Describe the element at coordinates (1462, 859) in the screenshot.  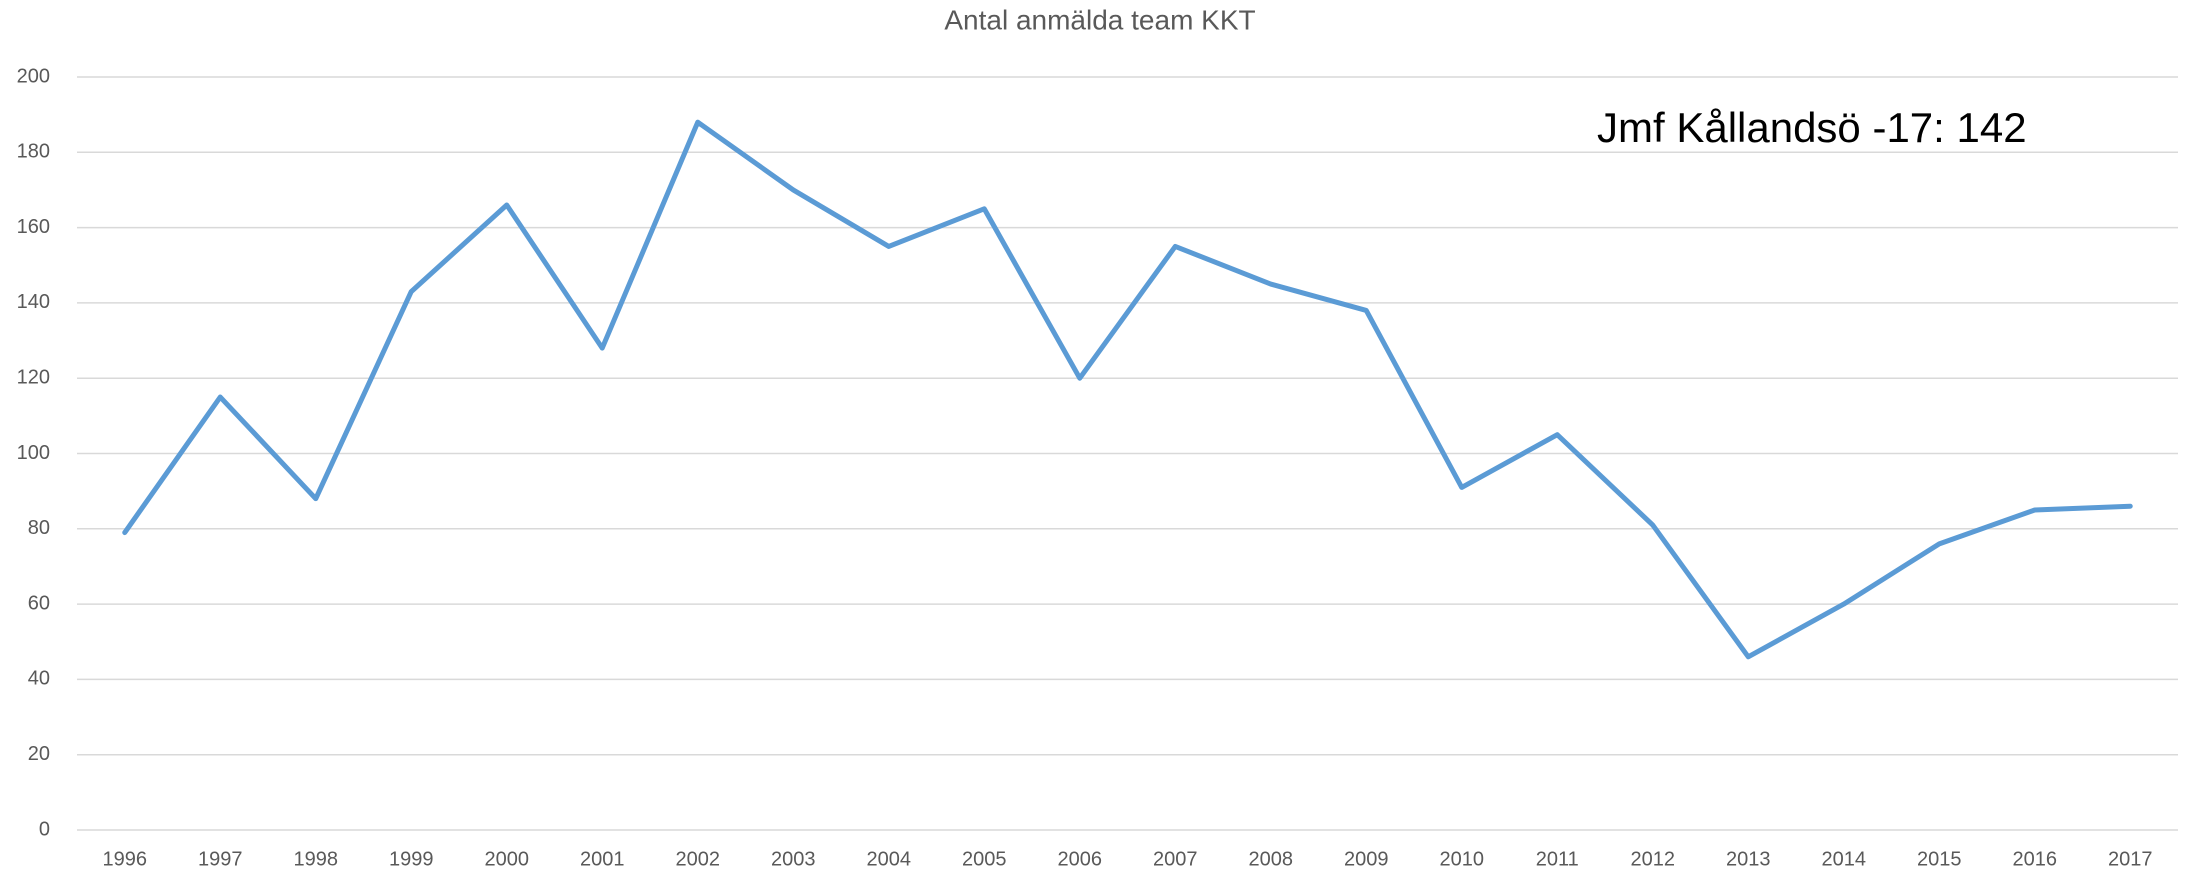
I see `x-tick-label: 2010` at that location.